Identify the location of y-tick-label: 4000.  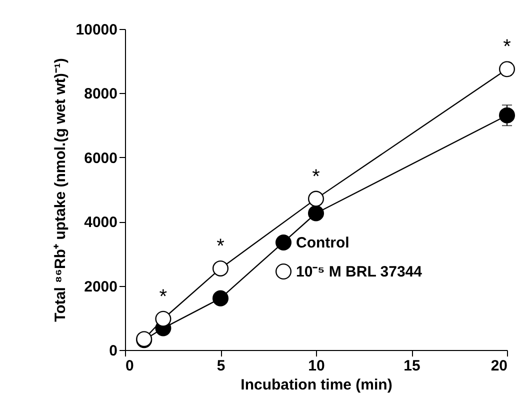
(101, 223).